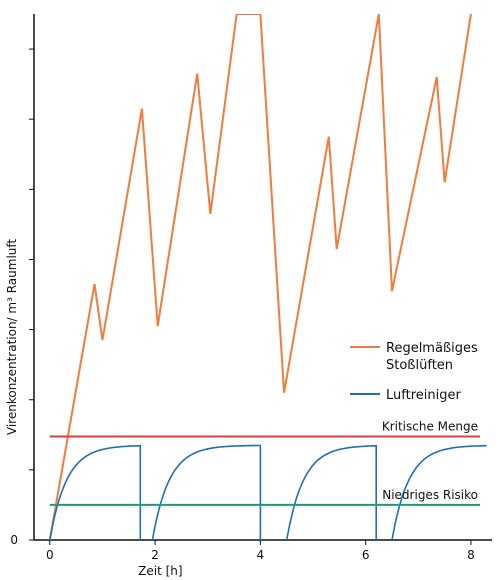 This screenshot has width=500, height=580. I want to click on y-tick-label-0: 0, so click(14, 540).